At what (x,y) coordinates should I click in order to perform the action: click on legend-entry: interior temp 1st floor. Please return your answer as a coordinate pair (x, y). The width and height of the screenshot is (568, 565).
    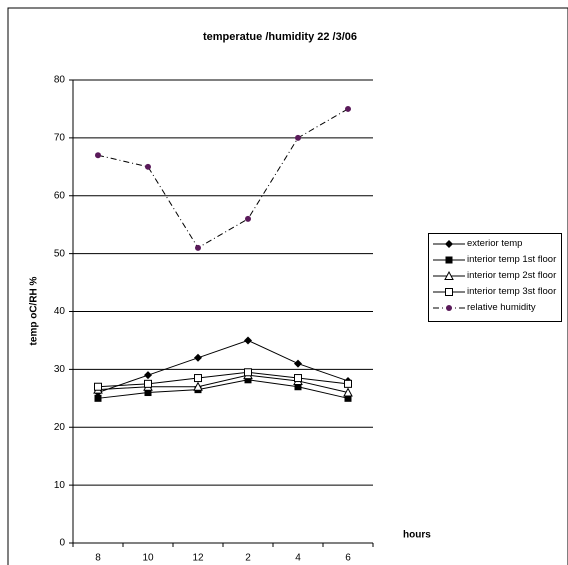
    Looking at the image, I should click on (495, 260).